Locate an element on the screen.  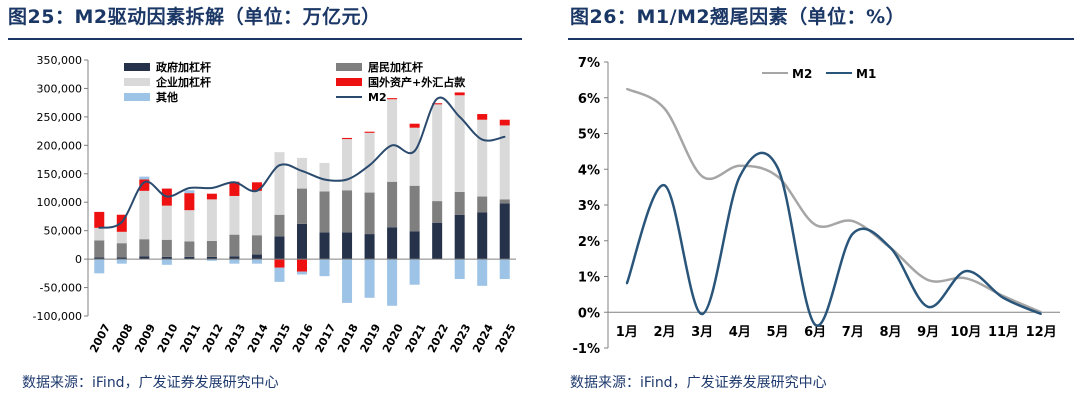
left-y-tick-label: 250,000 is located at coordinates (60, 117).